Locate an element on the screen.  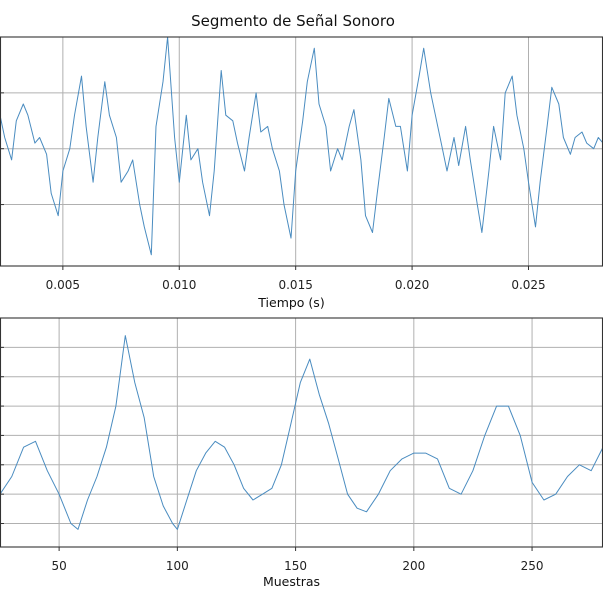
figure-title: Segmento de Señal Sonoro is located at coordinates (293, 21).